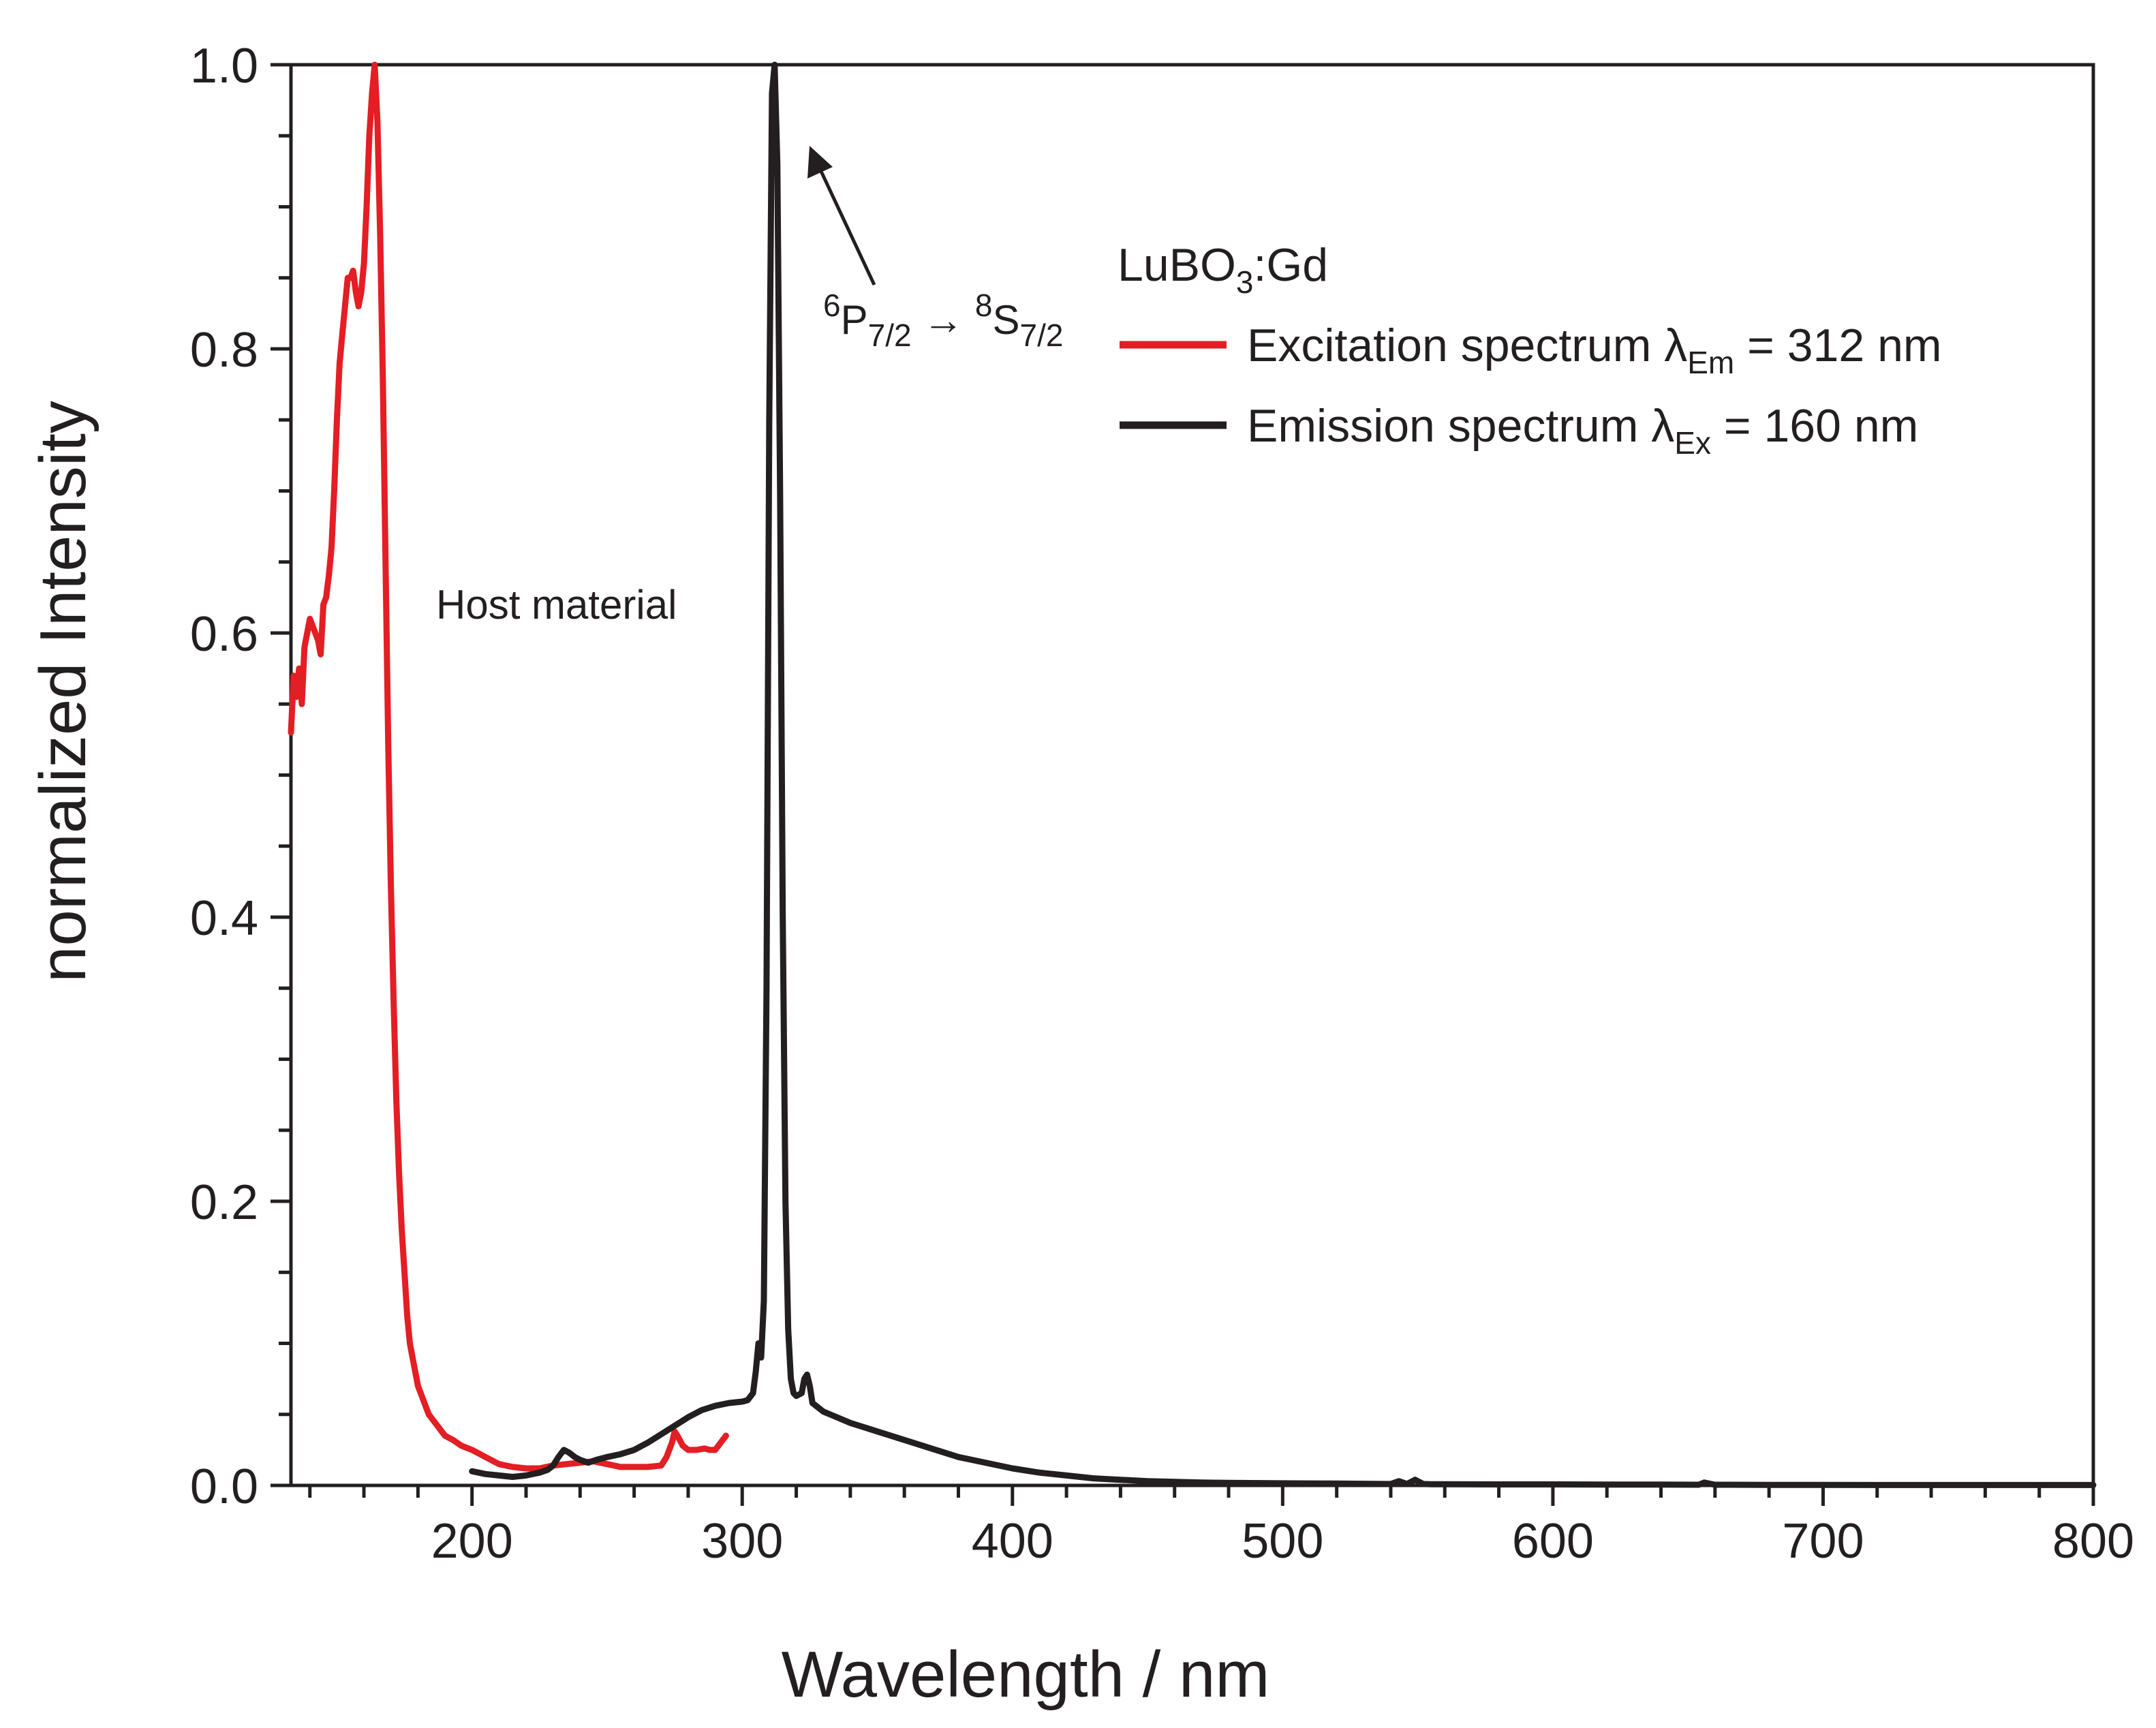 The width and height of the screenshot is (2156, 1728). Describe the element at coordinates (1837, 345) in the screenshot. I see `legend-excitation-suffix: = 312 nm` at that location.